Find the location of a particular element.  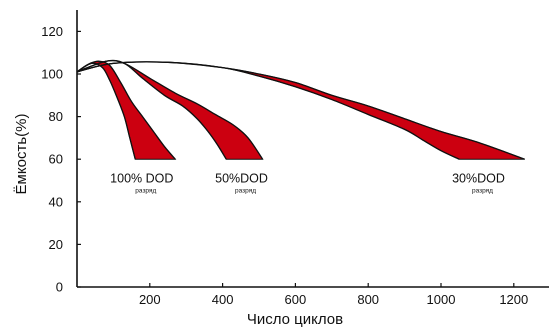

x-tick-label-400: 400 is located at coordinates (223, 299).